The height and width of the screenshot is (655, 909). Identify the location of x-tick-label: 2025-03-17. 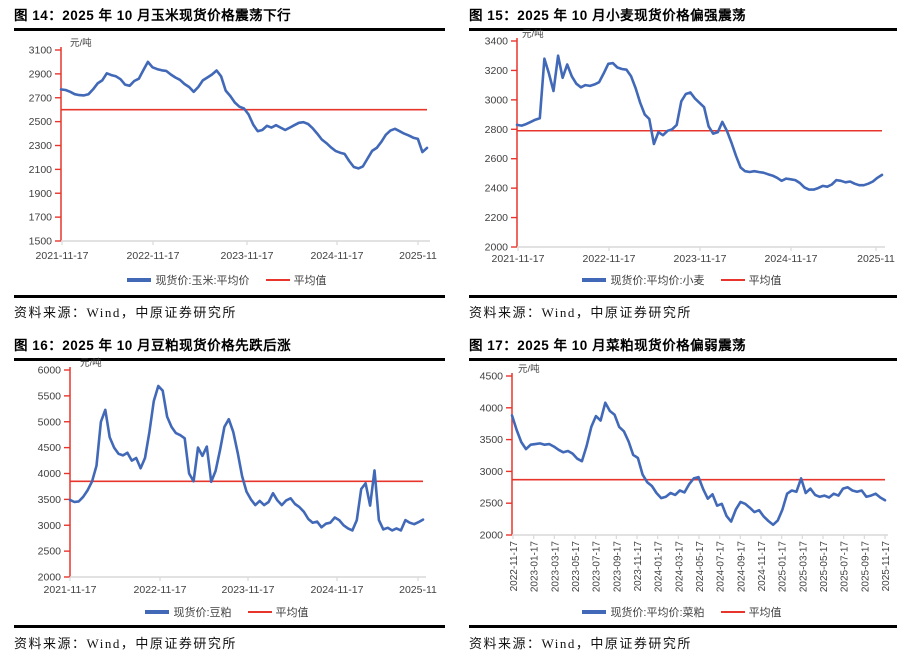
(803, 567).